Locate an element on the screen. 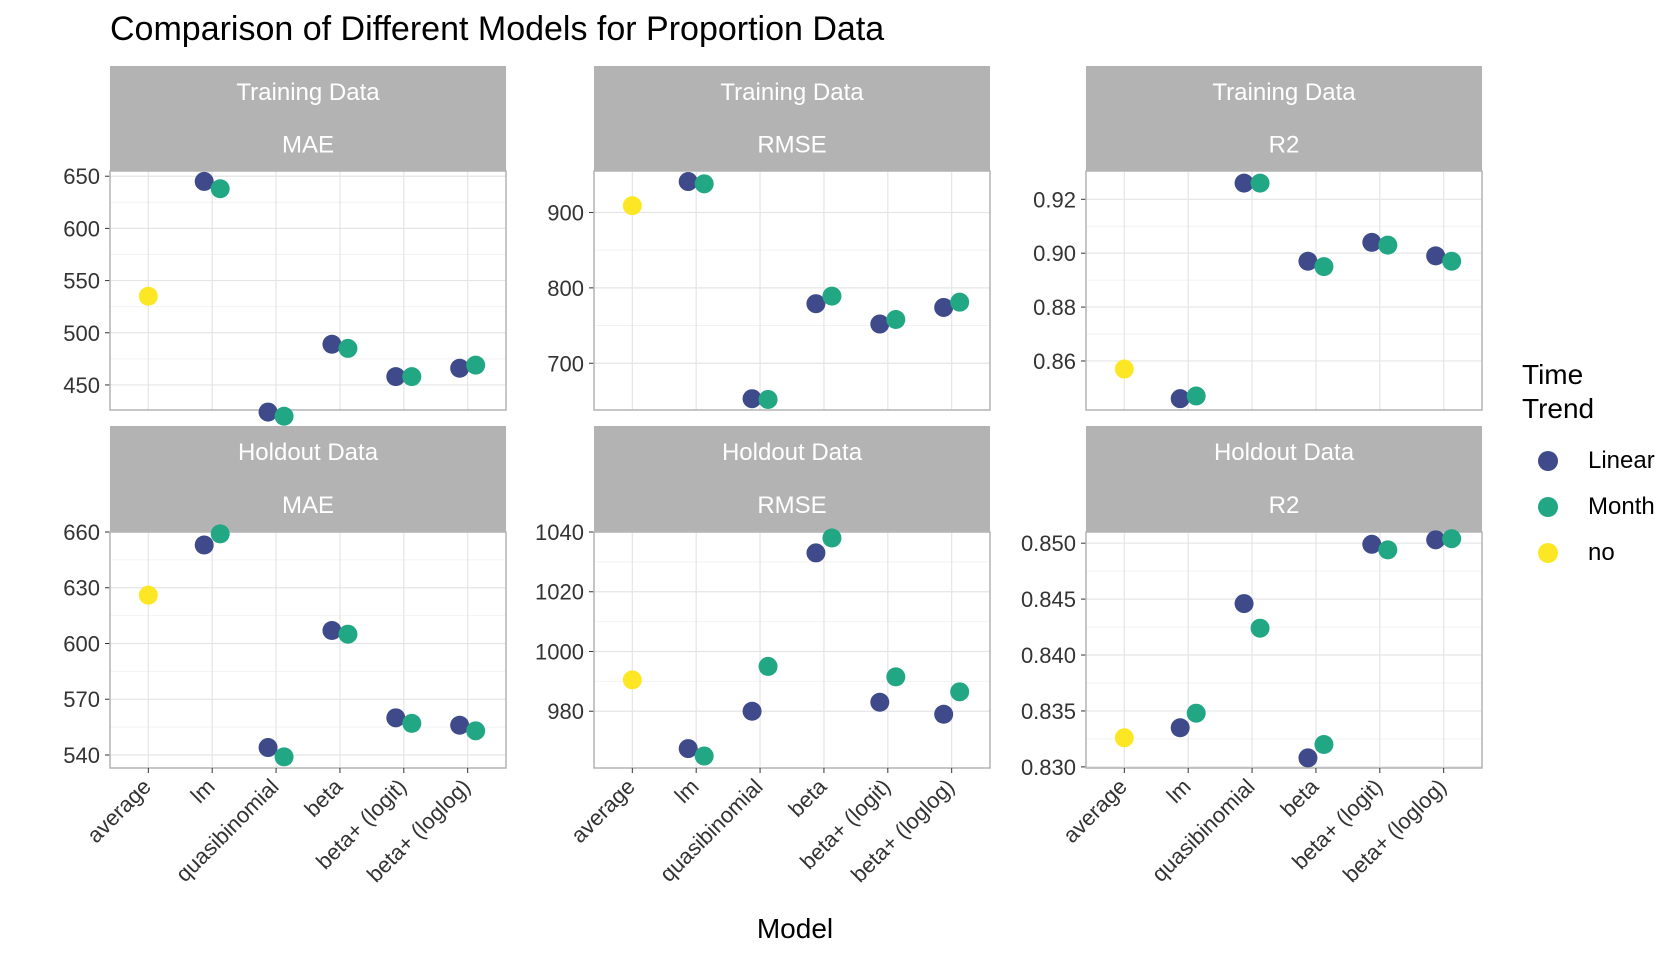  y-tick-label: 0.830 is located at coordinates (1048, 767).